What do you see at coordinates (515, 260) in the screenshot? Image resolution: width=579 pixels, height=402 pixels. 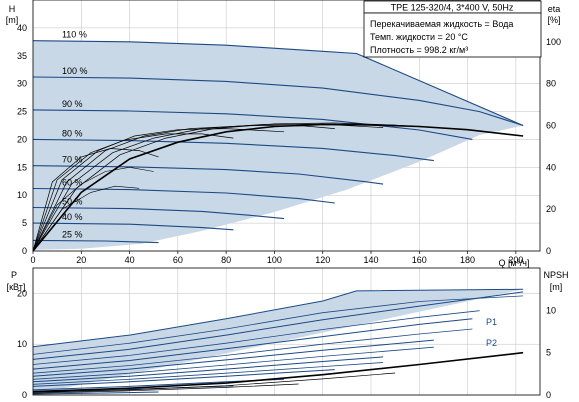 I see `x-tick-label: 200` at bounding box center [515, 260].